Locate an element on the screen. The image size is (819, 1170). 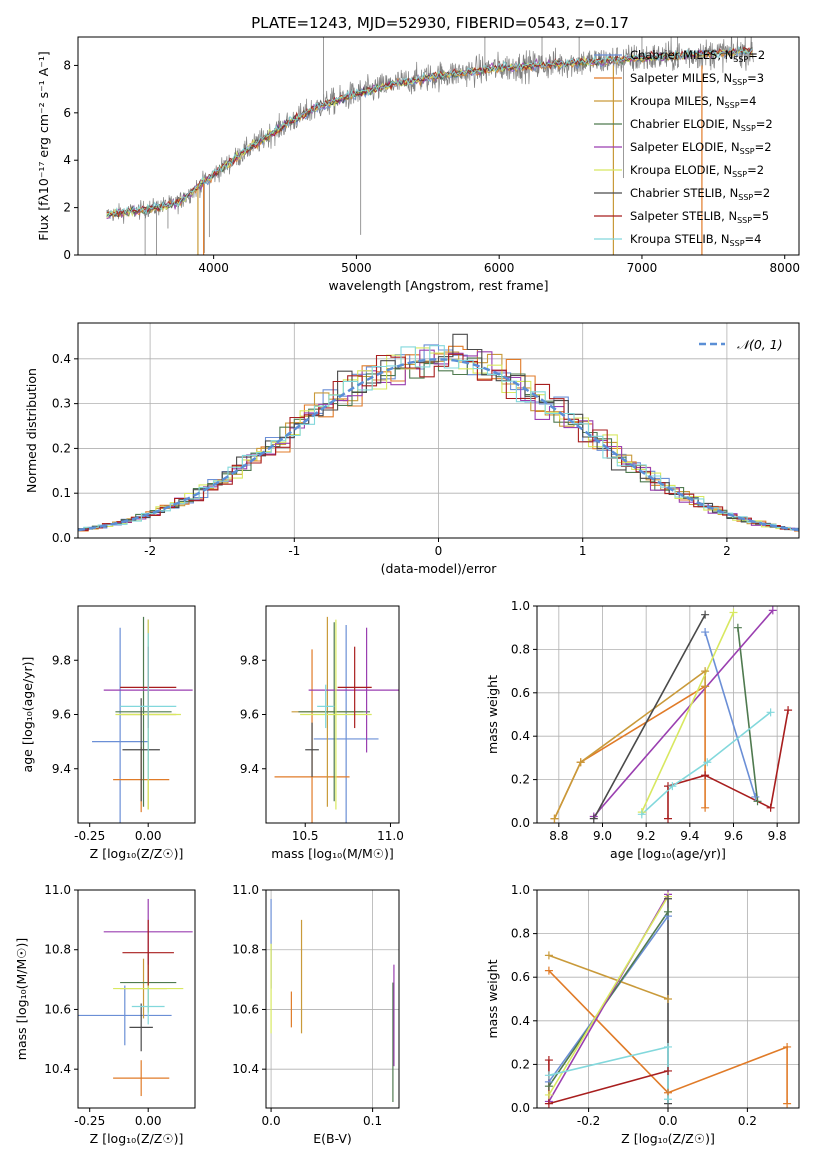
x-tick-label: 11.0 is located at coordinates (390, 836).